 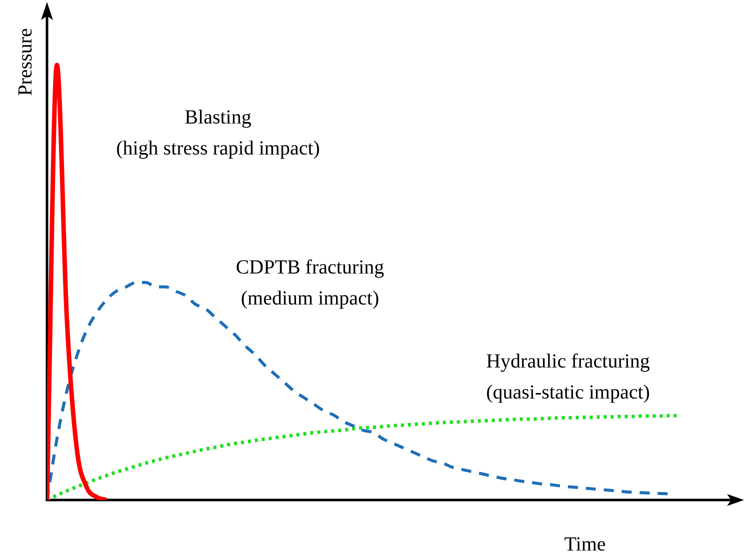 What do you see at coordinates (310, 283) in the screenshot?
I see `series-label: CDPTB fracturing (medium impact)` at bounding box center [310, 283].